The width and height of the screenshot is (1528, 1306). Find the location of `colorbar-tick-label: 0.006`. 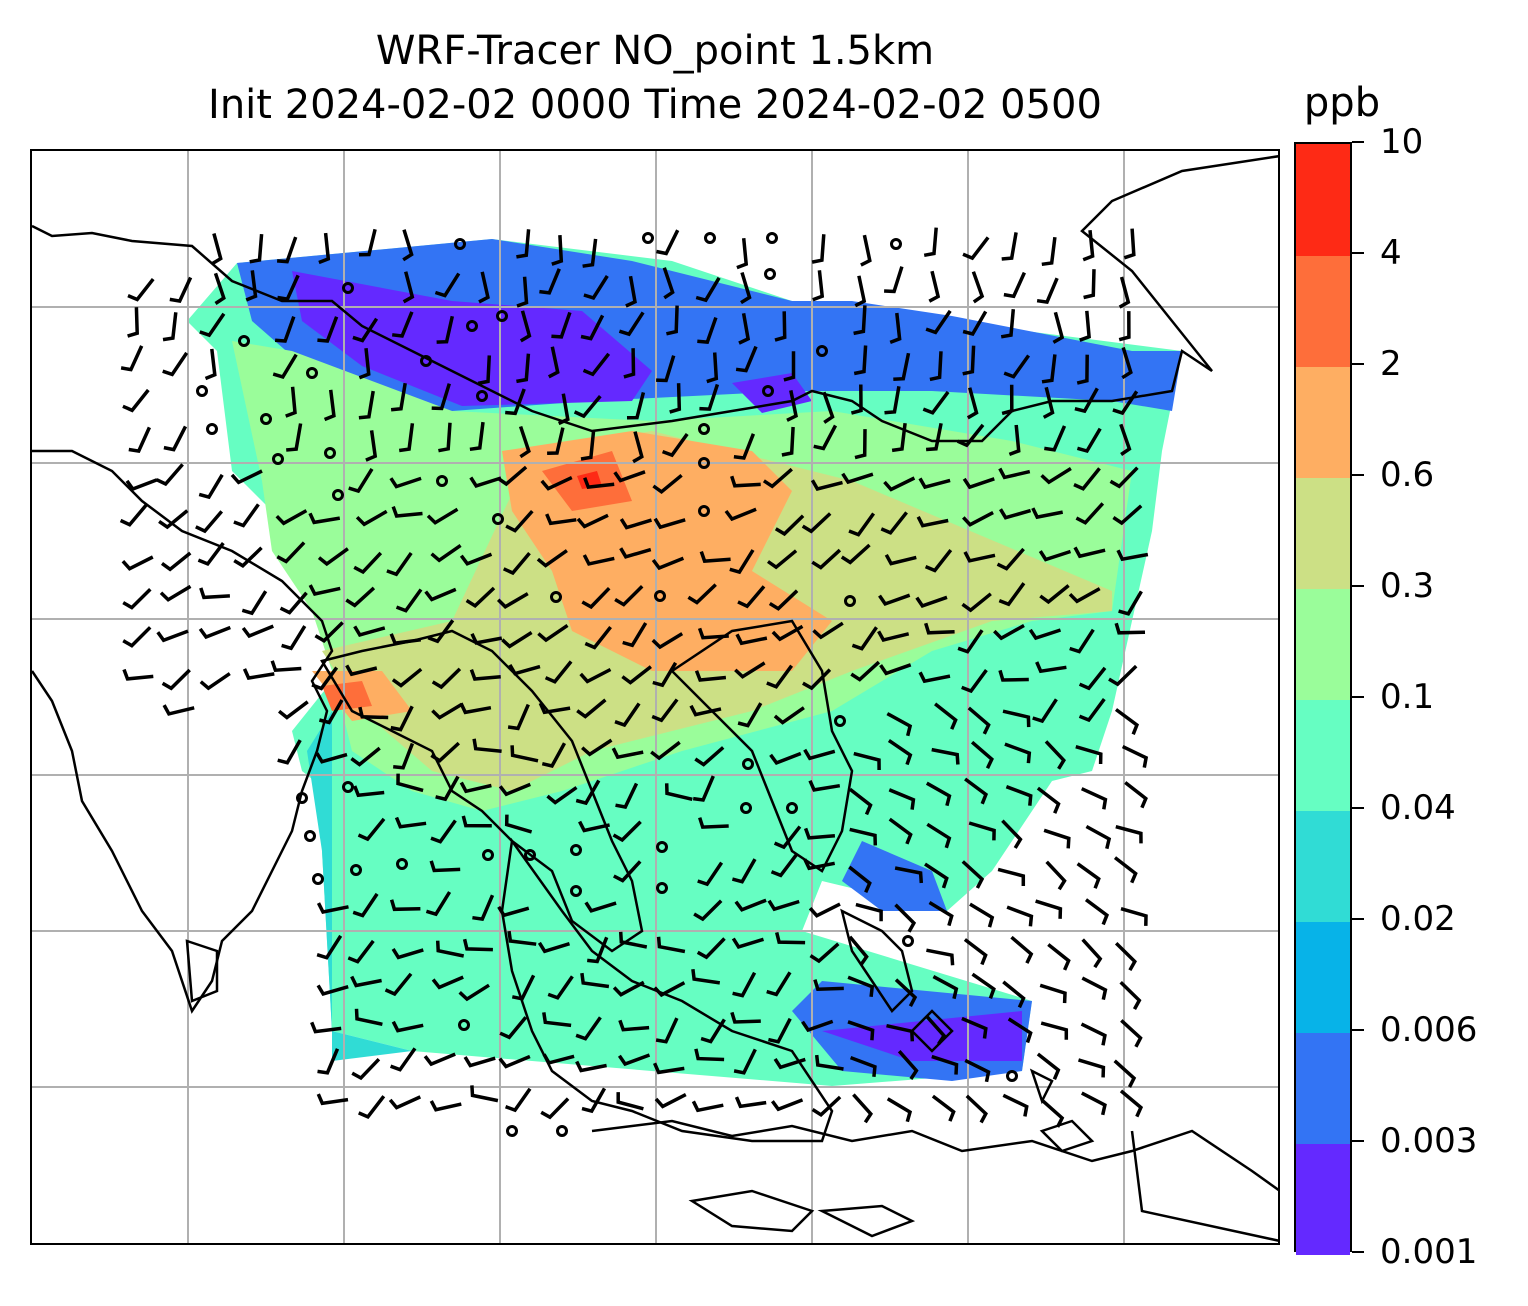

colorbar-tick-label: 0.006 is located at coordinates (1429, 1030).